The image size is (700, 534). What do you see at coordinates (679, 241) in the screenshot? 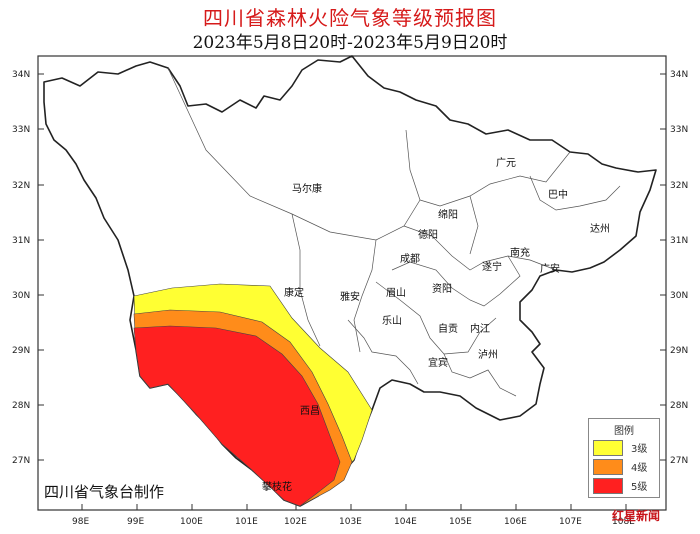
I see `lat-label-right: 31N` at bounding box center [679, 241].